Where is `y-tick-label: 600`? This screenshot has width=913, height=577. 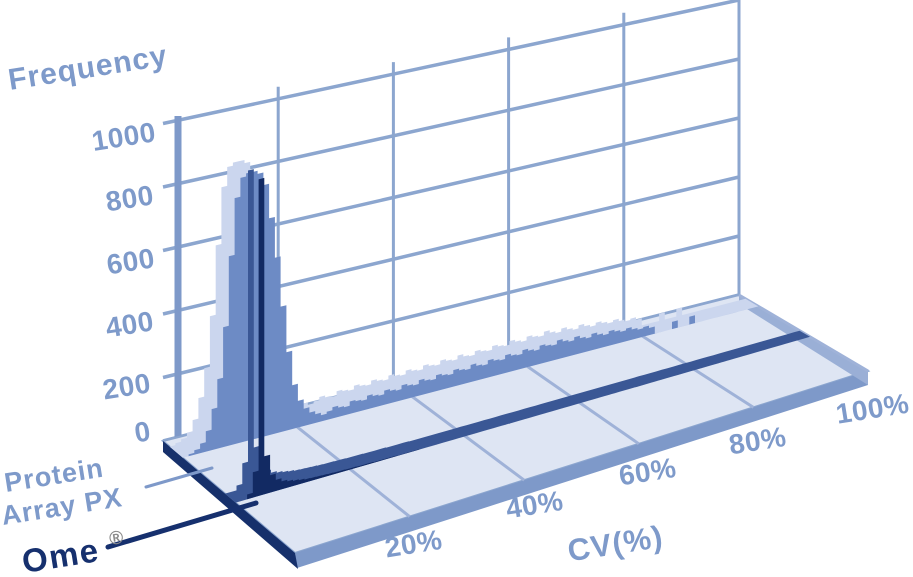
y-tick-label: 600 is located at coordinates (130, 261).